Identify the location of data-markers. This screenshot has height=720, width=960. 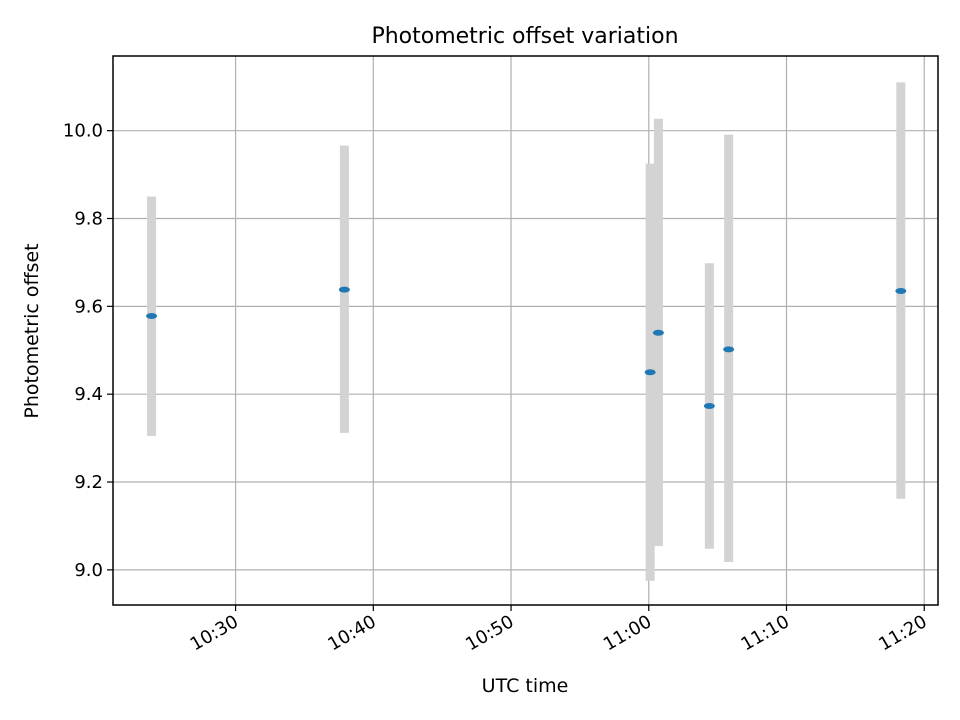
(526, 348).